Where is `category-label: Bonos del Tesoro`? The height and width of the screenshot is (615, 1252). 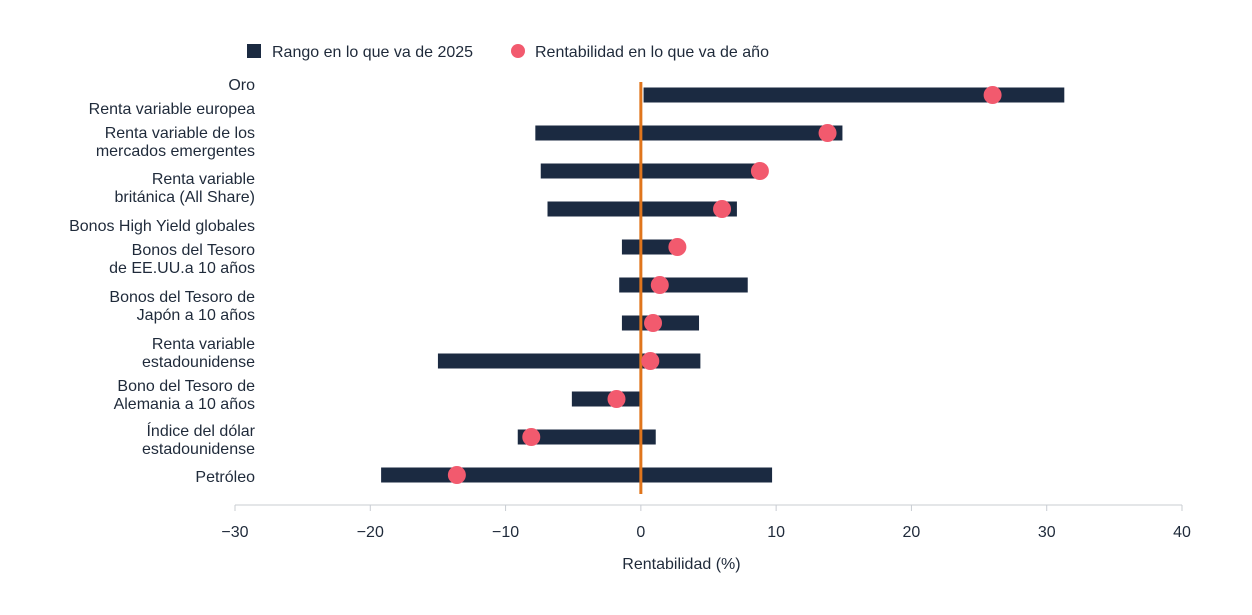
category-label: Bonos del Tesoro is located at coordinates (193, 250).